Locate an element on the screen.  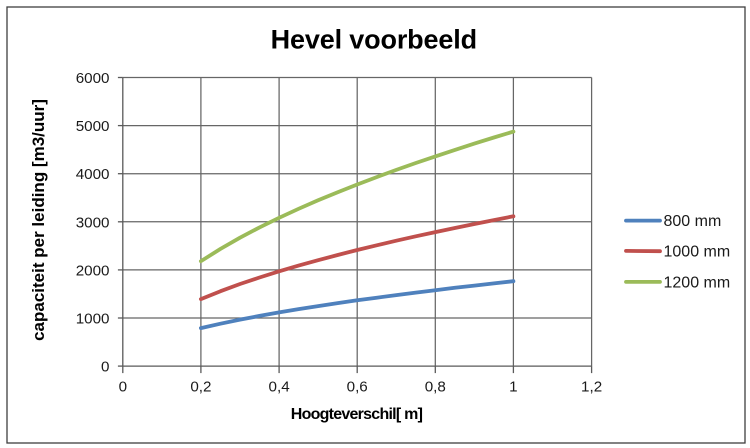
svg-text: 1000 is located at coordinates (93, 319).